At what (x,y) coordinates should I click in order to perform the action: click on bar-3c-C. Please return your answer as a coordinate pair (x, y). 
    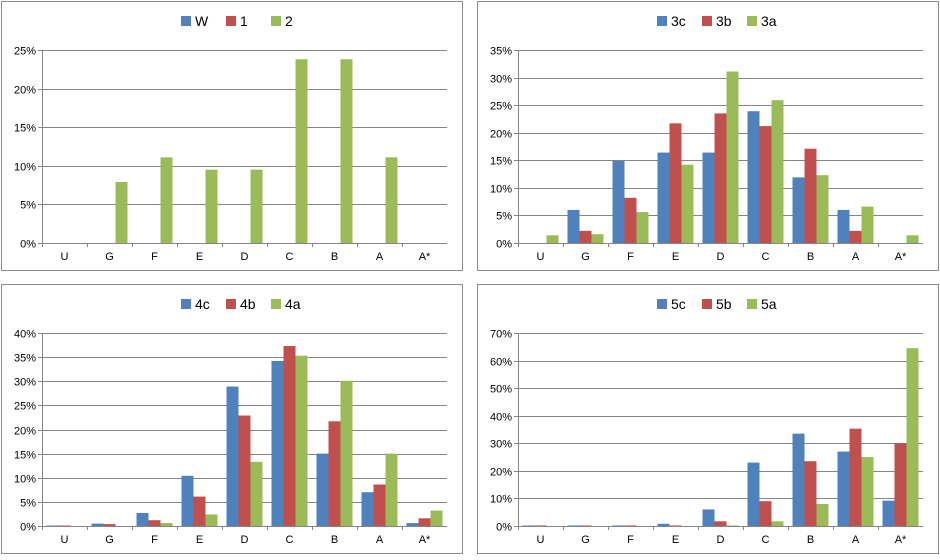
    Looking at the image, I should click on (754, 177).